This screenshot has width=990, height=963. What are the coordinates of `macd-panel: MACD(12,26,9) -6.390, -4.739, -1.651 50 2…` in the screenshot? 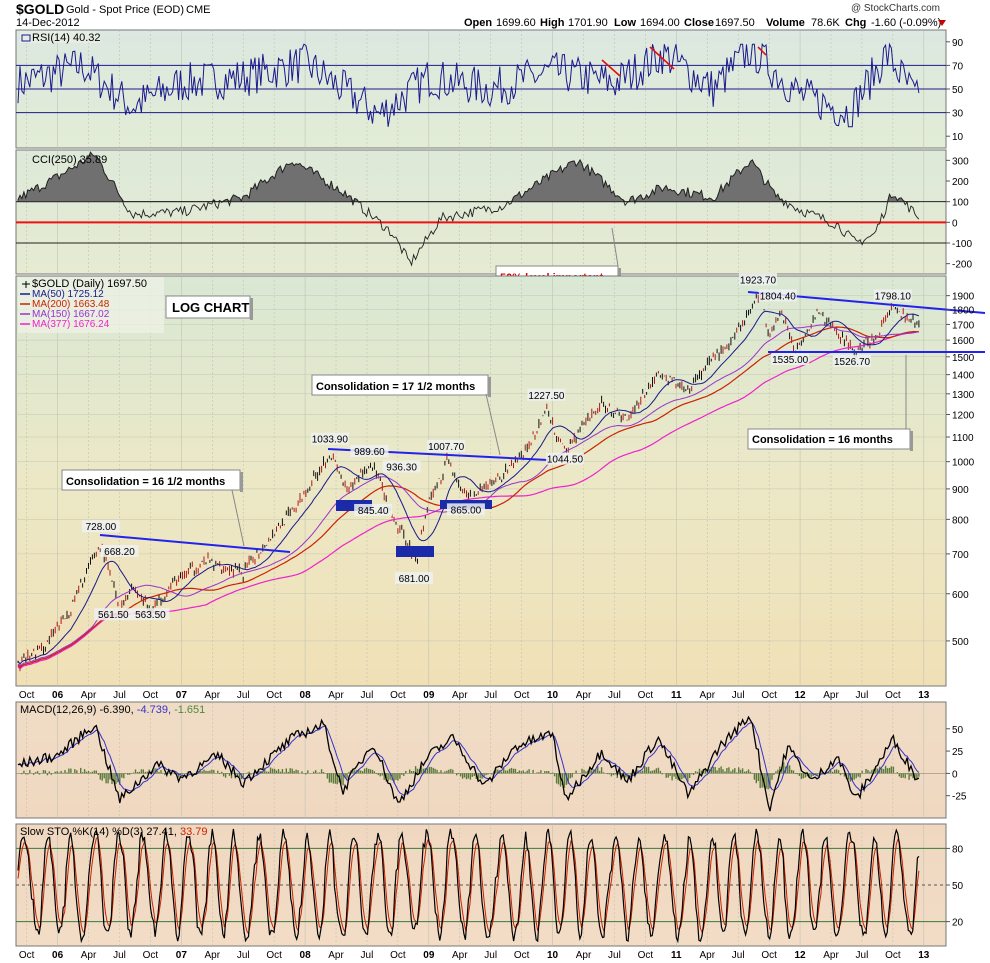 It's located at (491, 760).